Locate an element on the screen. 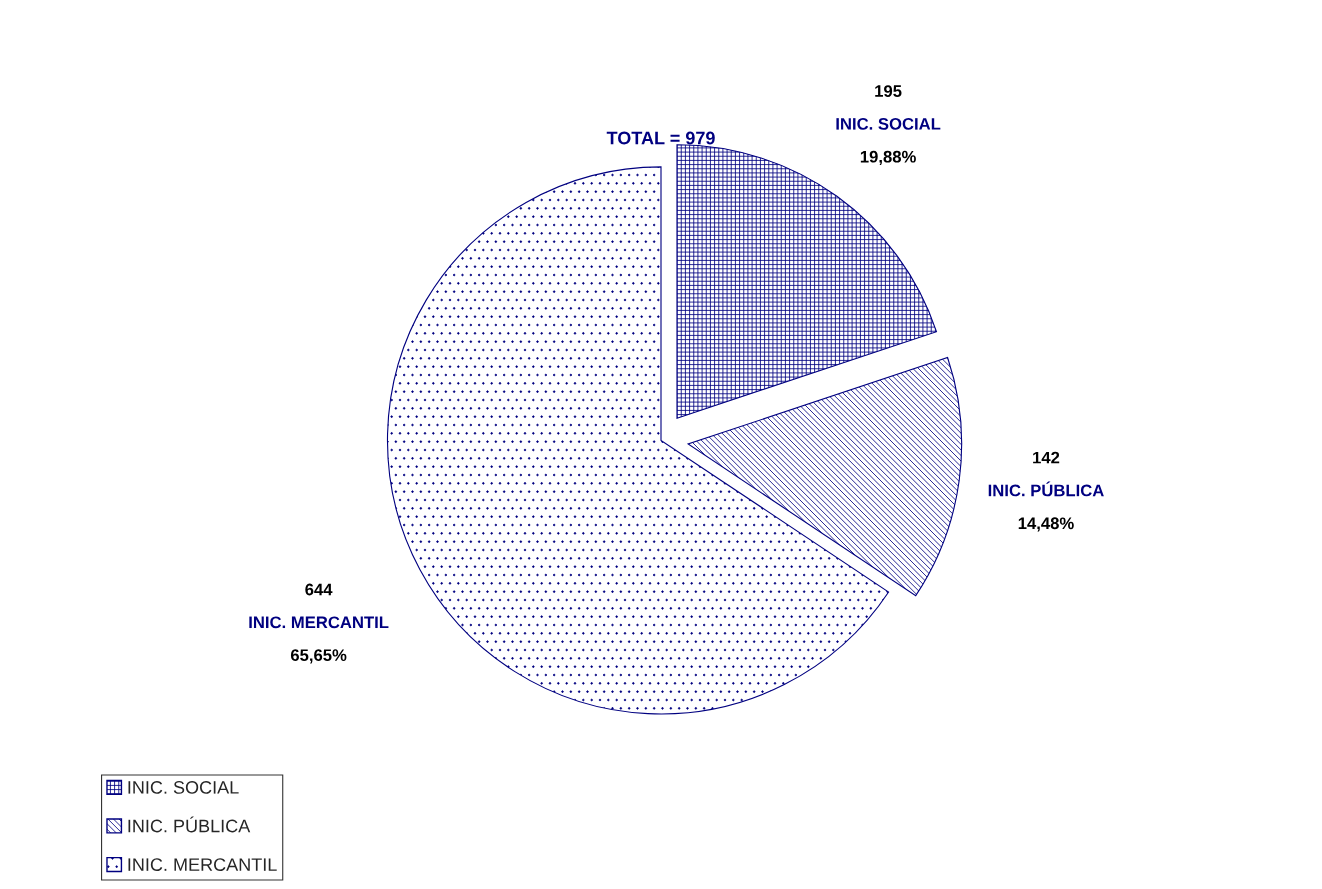 The width and height of the screenshot is (1322, 889). slice-label: INIC. SOCIAL is located at coordinates (888, 123).